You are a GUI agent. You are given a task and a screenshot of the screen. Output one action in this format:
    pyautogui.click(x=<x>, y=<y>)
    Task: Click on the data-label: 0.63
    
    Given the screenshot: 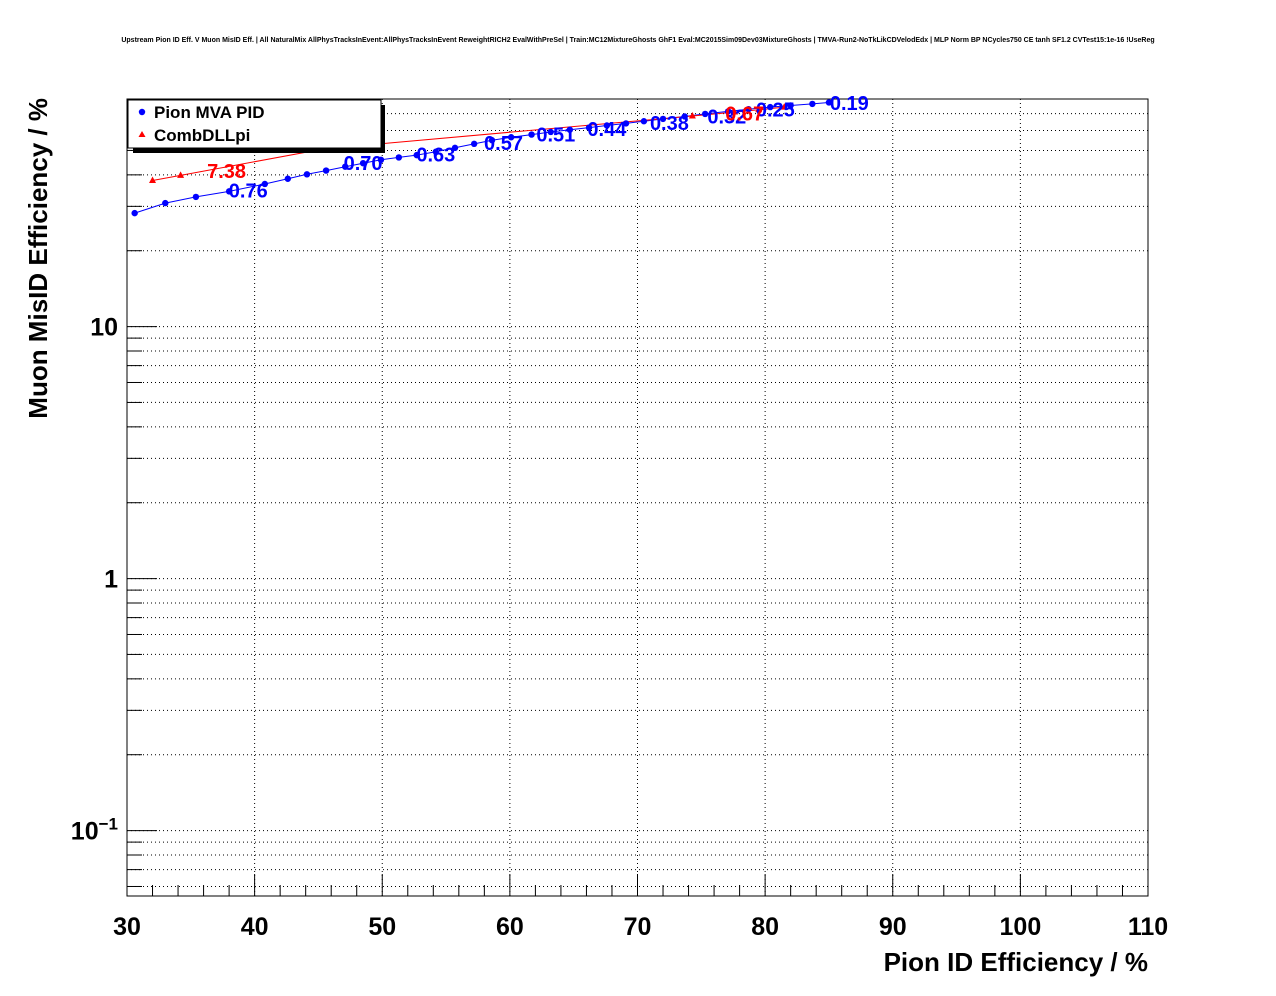 What is the action you would take?
    pyautogui.click(x=435, y=155)
    